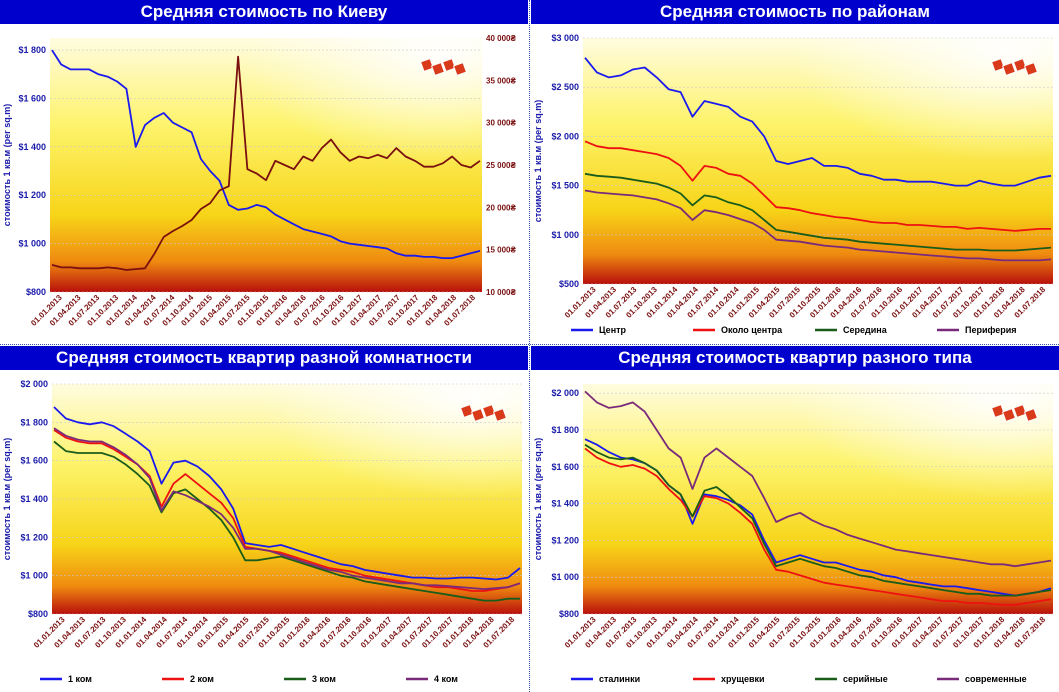  I want to click on y-tick-label: $500, so click(569, 284).